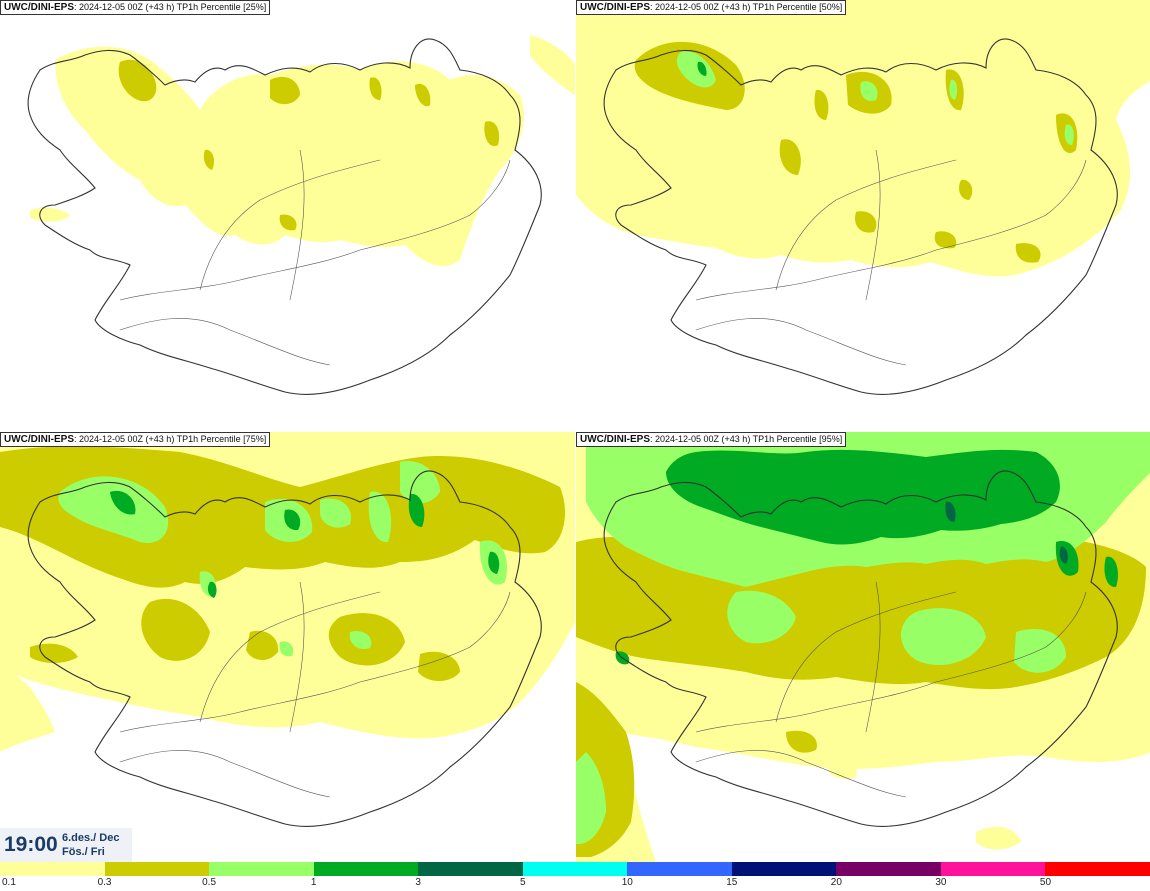 Image resolution: width=1150 pixels, height=891 pixels. Describe the element at coordinates (575, 884) in the screenshot. I see `legend-ticks: 0.1 0.3 0.5 1 3 5 10 15 20 30 50` at that location.